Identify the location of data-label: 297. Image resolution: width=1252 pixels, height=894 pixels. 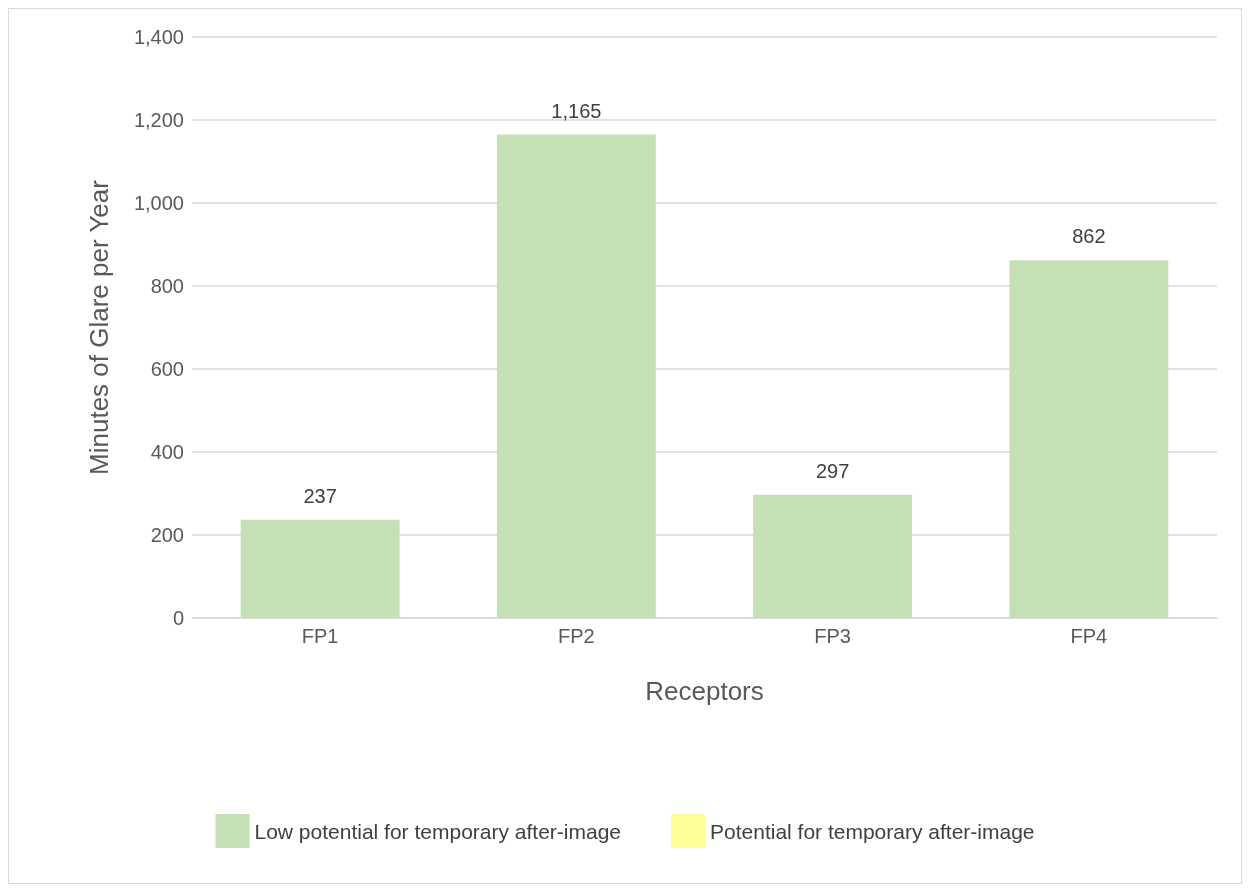
(832, 470).